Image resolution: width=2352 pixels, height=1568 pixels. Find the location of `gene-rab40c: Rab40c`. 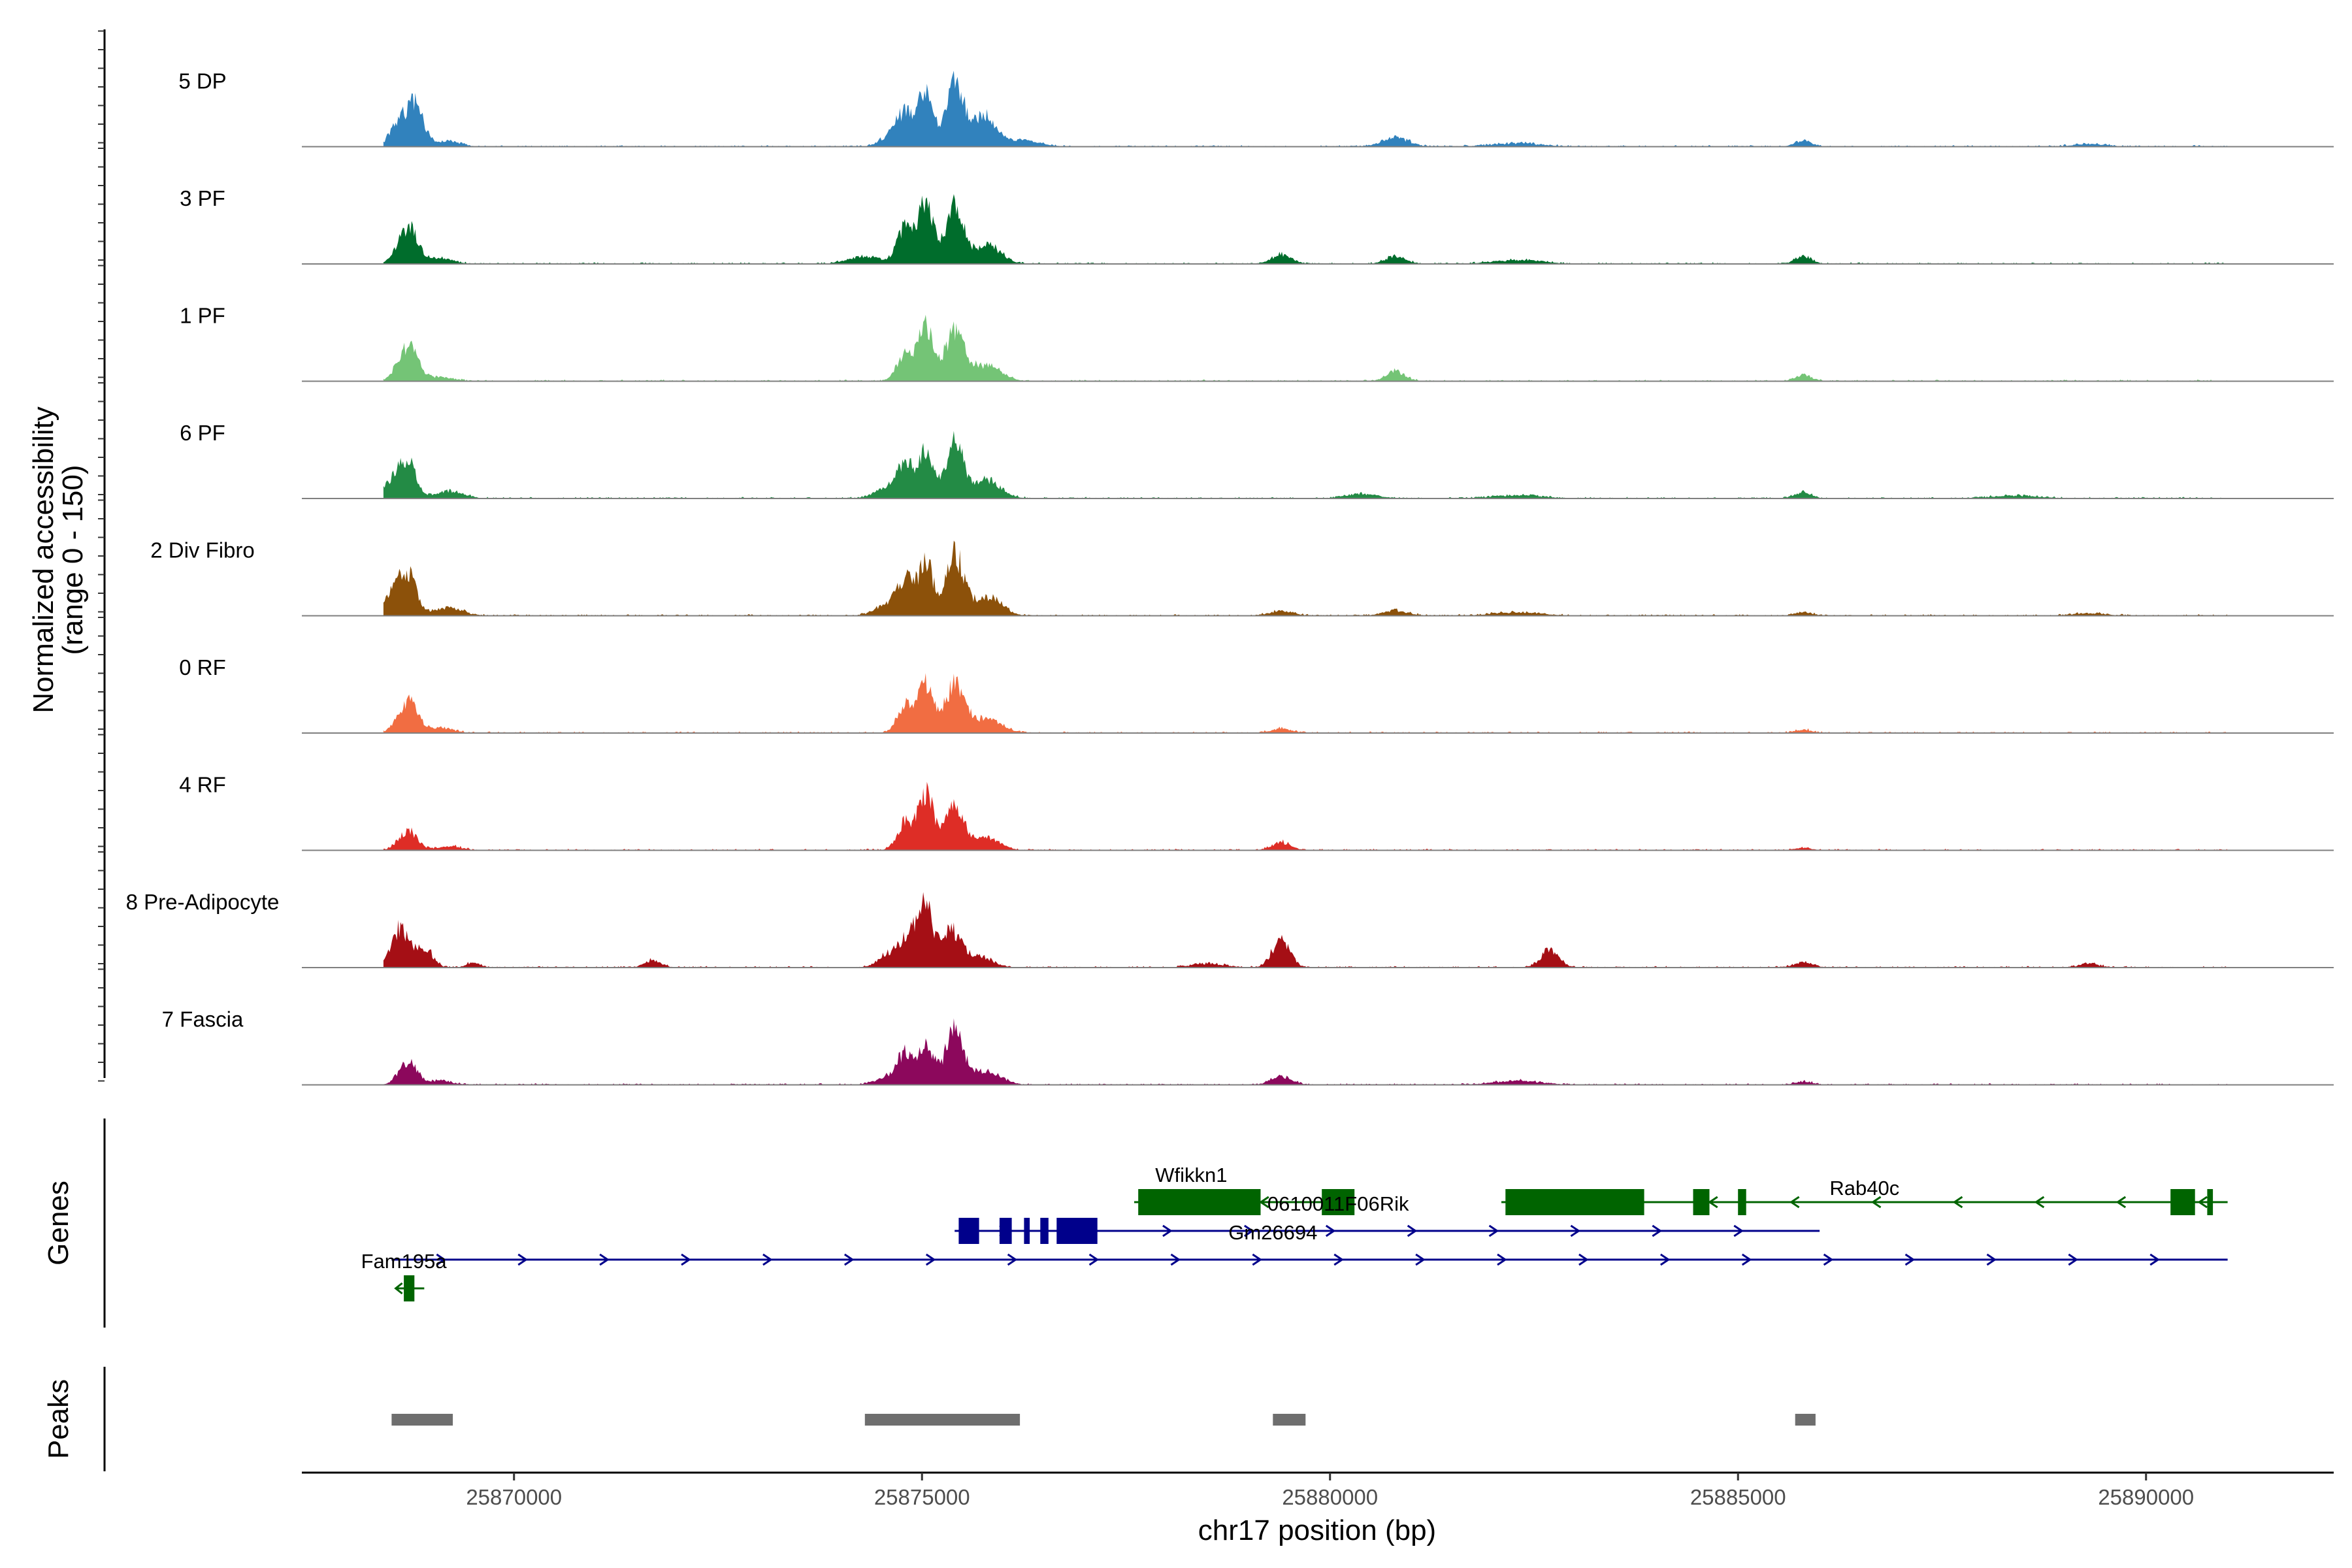

gene-rab40c: Rab40c is located at coordinates (1864, 1196).